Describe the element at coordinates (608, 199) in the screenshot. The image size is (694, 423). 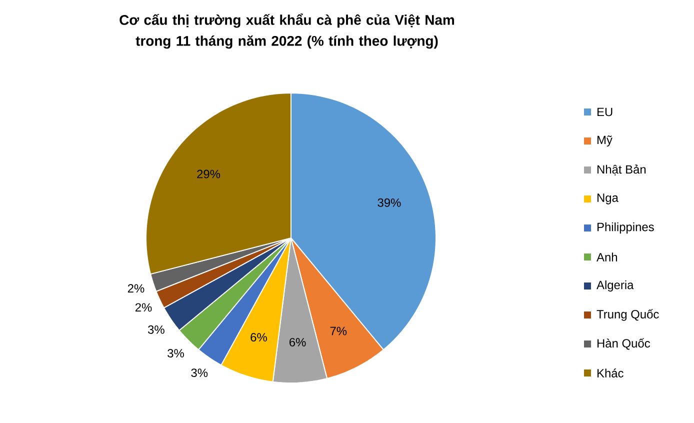
I see `legend-label: Nga` at that location.